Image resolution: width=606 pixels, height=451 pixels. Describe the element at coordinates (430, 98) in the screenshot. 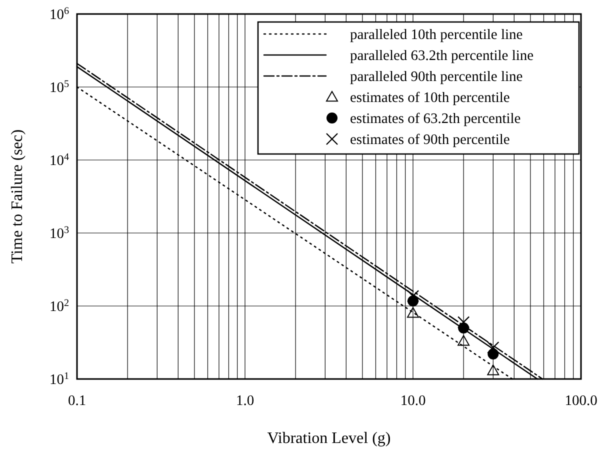

I see `legend-label: estimates of 10th percentile` at that location.